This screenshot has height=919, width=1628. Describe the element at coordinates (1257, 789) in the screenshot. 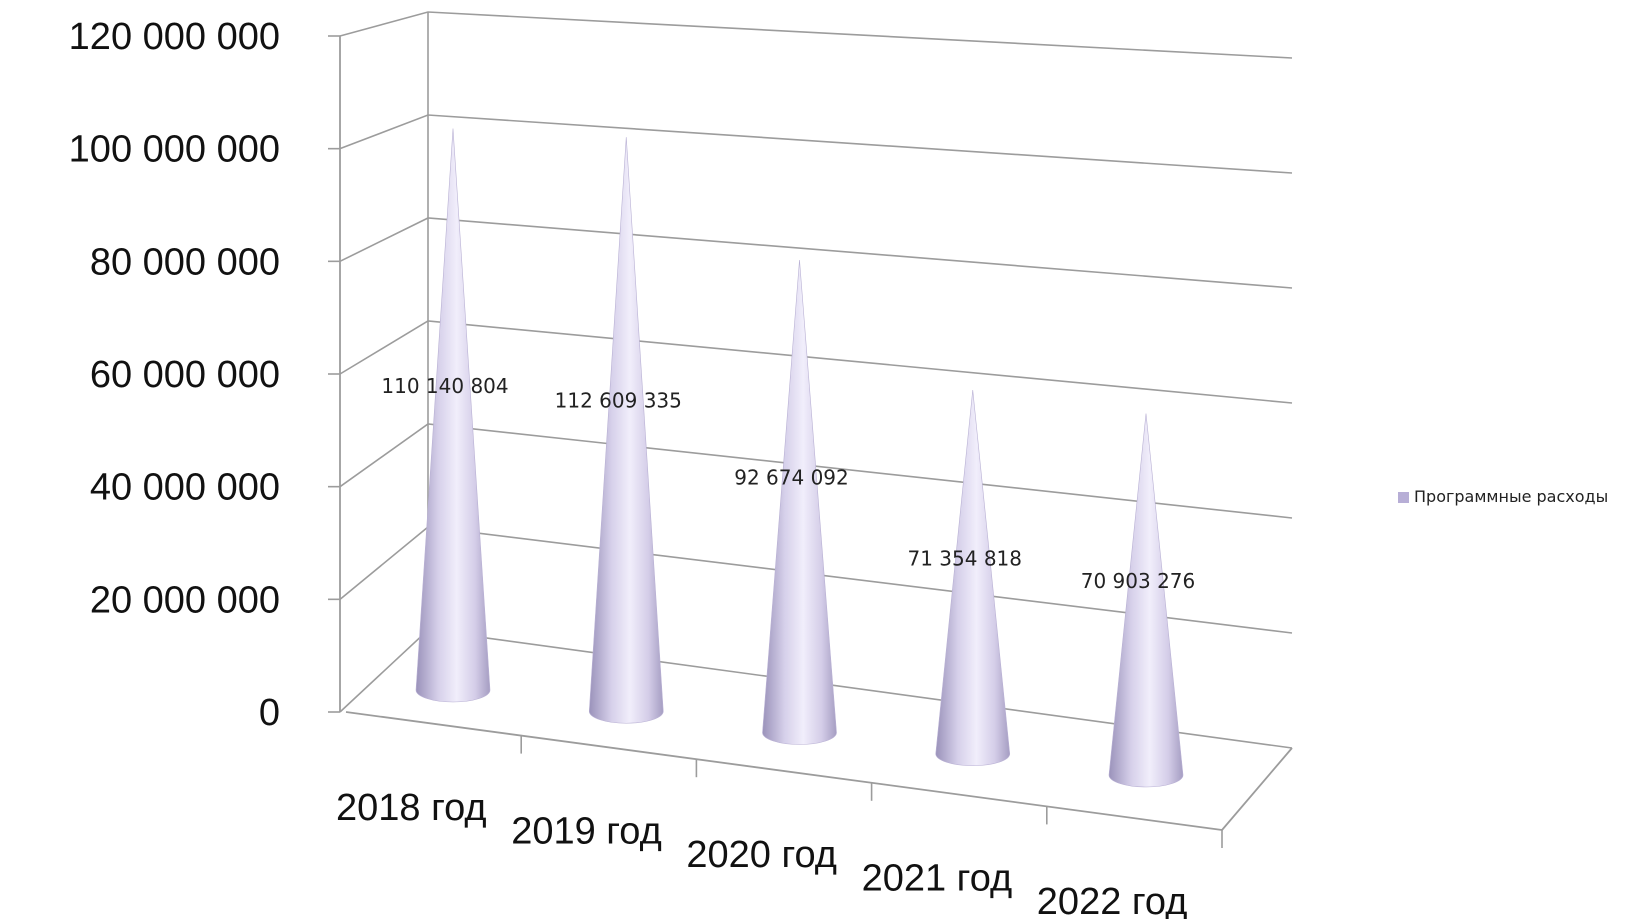

I see `floor-right-edge` at that location.